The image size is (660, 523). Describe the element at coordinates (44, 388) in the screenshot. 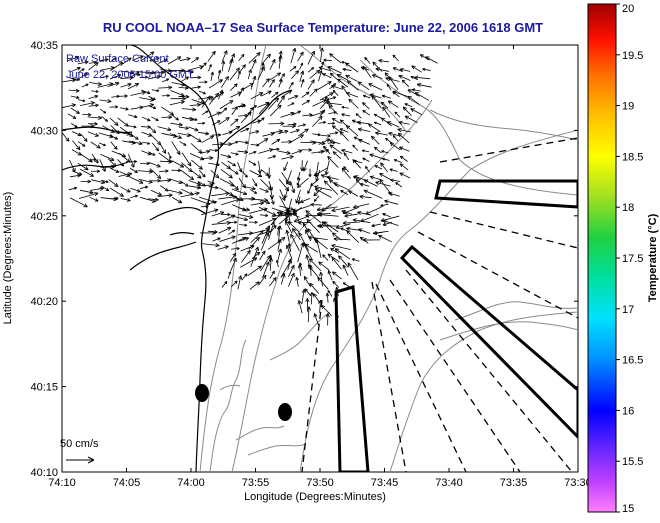

I see `y-tick-label: 40:15` at that location.